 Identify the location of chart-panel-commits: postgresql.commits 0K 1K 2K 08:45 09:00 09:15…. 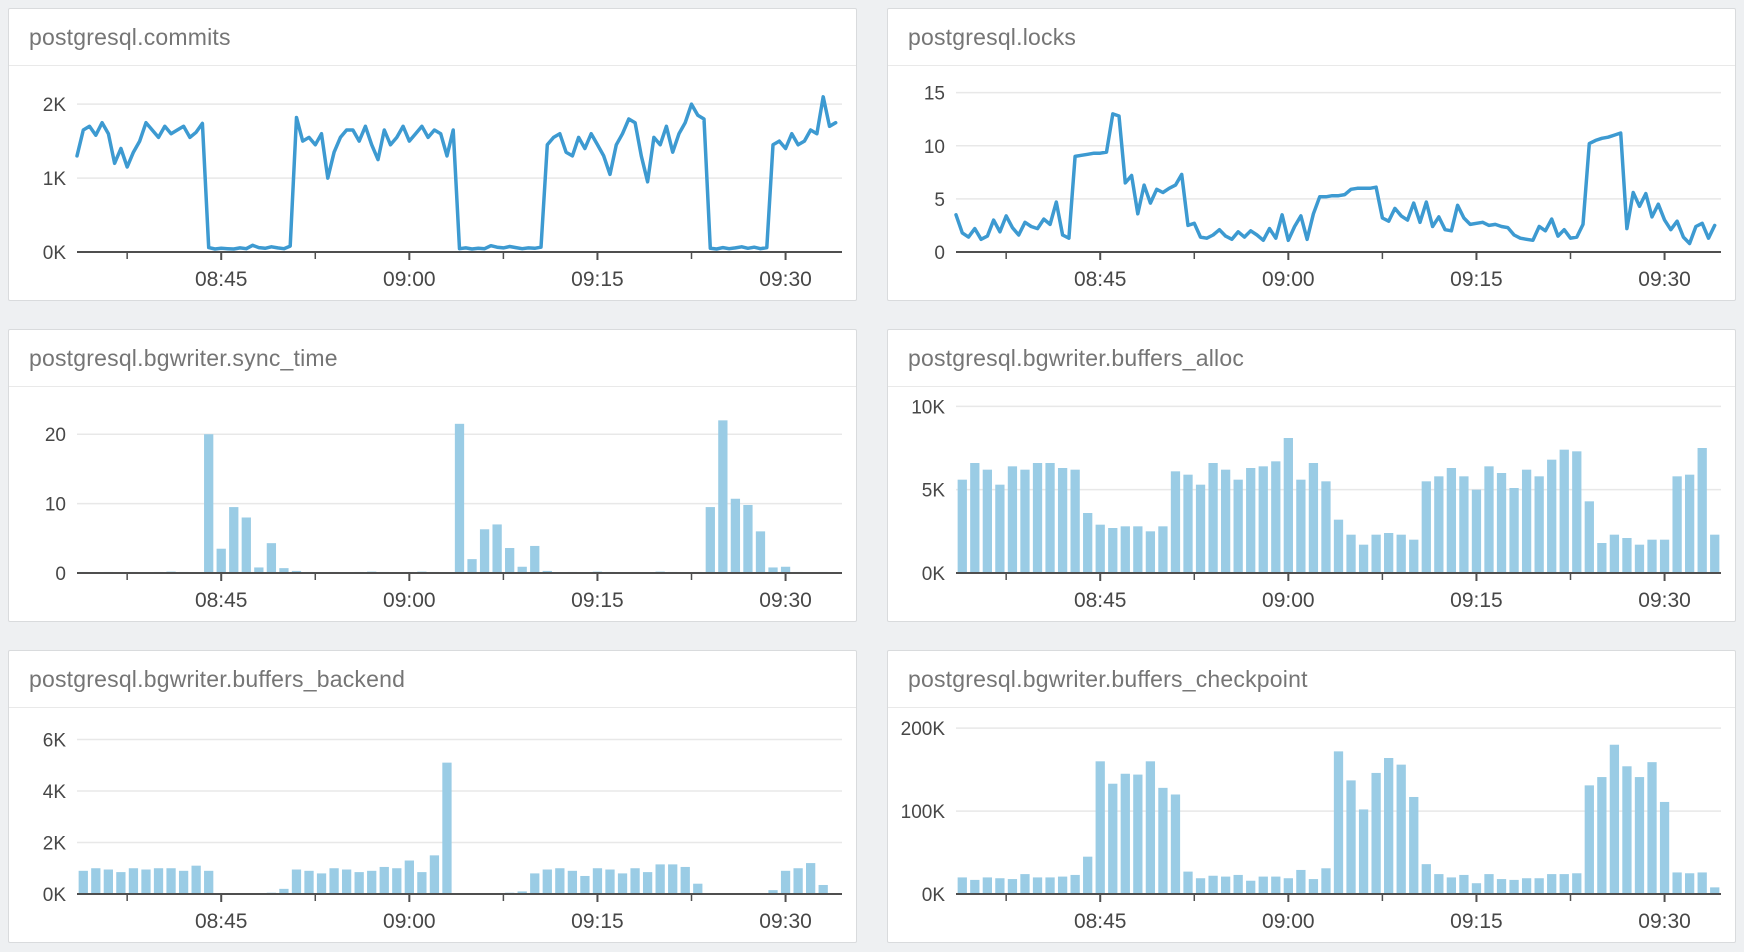
(432, 154).